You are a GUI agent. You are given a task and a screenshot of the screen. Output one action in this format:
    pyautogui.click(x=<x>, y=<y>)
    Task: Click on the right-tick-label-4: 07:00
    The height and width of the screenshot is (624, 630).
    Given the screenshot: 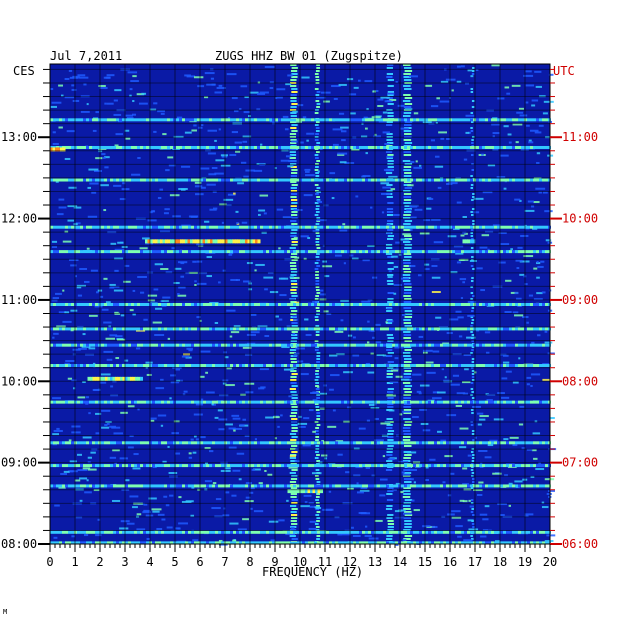 What is the action you would take?
    pyautogui.click(x=580, y=463)
    